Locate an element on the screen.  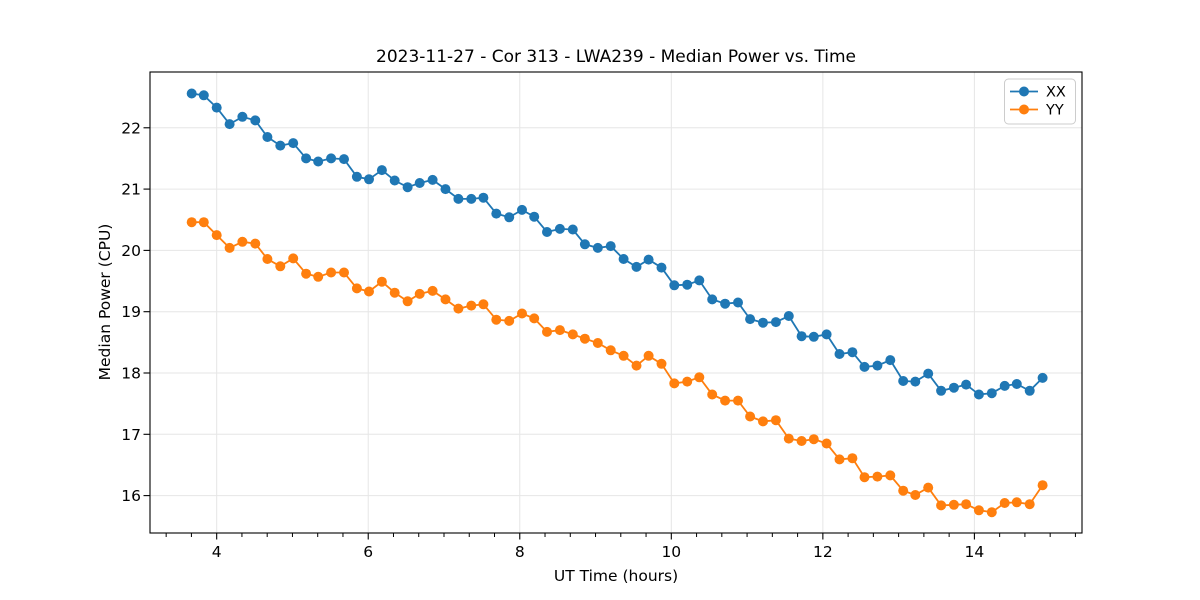
y-tick-label: 22 is located at coordinates (131, 128).